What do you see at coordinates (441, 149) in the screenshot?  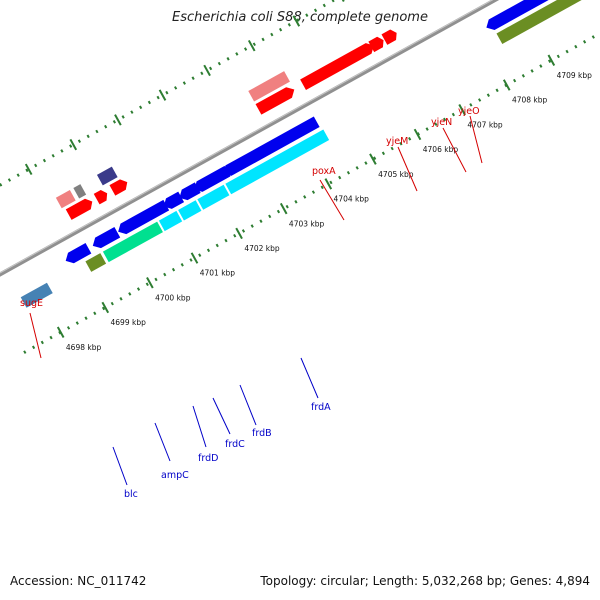 I see `kbp-label: 4706 kbp` at bounding box center [441, 149].